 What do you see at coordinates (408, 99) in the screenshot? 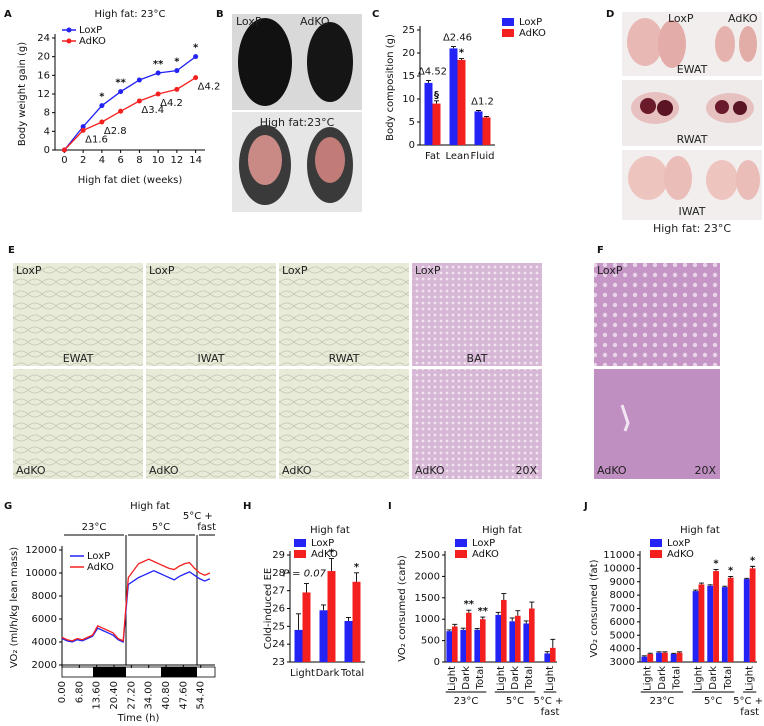
I see `y-tick-label: 10` at bounding box center [408, 99].